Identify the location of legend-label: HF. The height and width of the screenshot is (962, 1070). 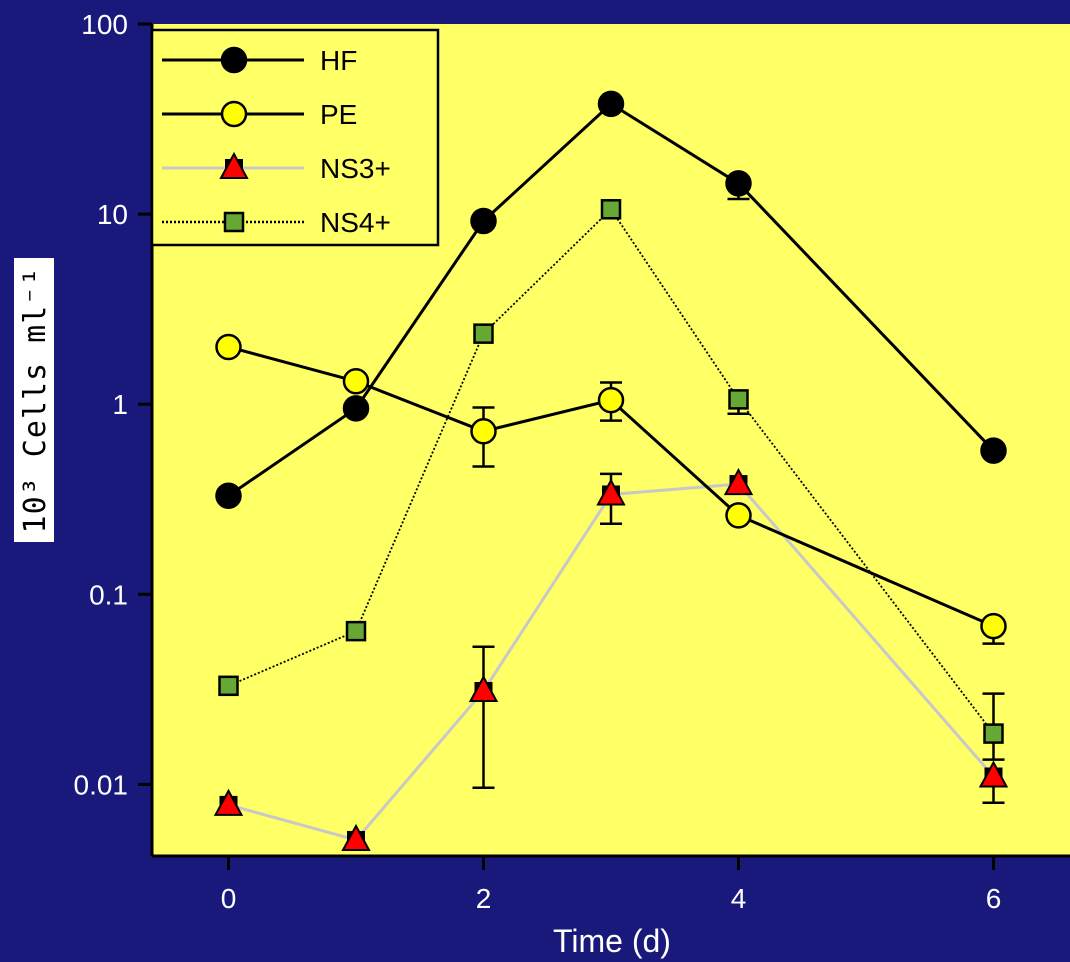
(338, 60).